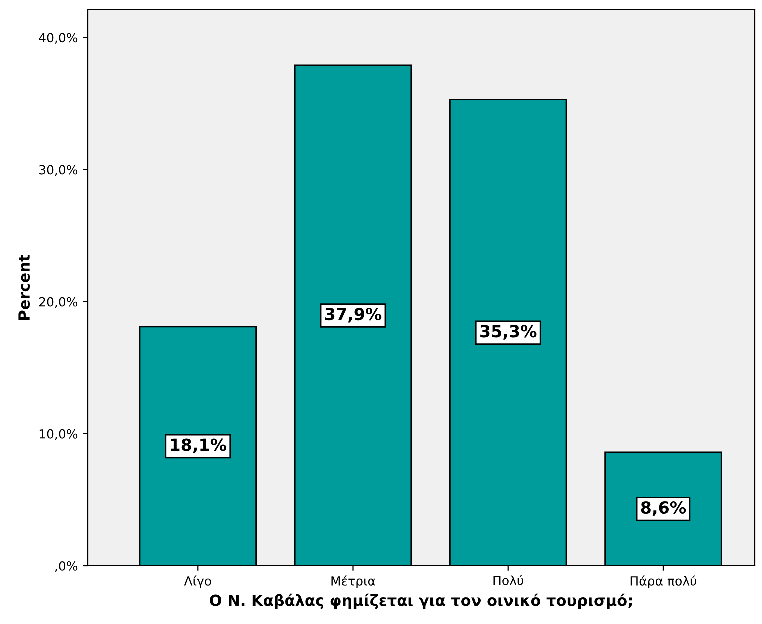 This screenshot has height=624, width=762. I want to click on data-label: 8,6%, so click(663, 508).